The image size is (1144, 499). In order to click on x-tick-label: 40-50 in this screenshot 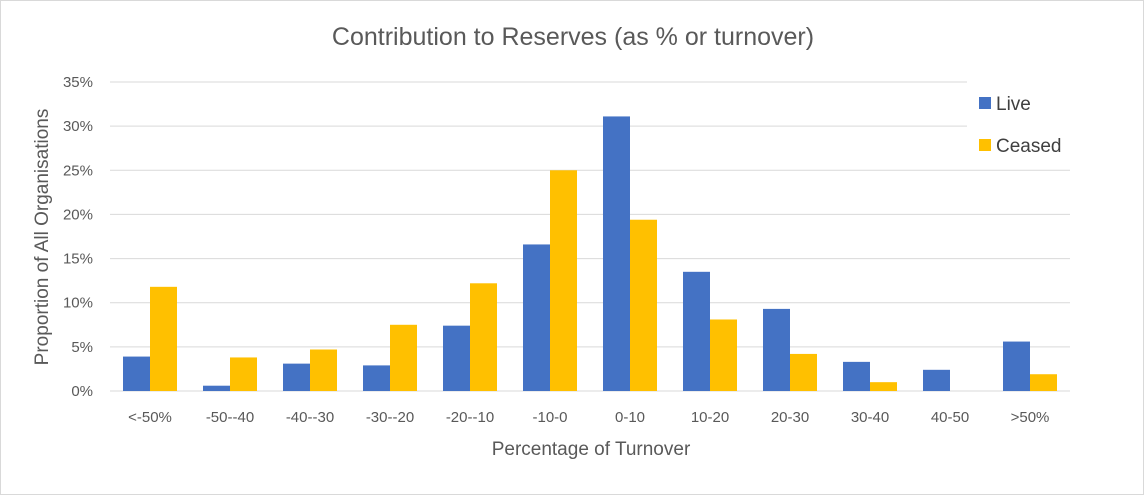, I will do `click(950, 417)`.